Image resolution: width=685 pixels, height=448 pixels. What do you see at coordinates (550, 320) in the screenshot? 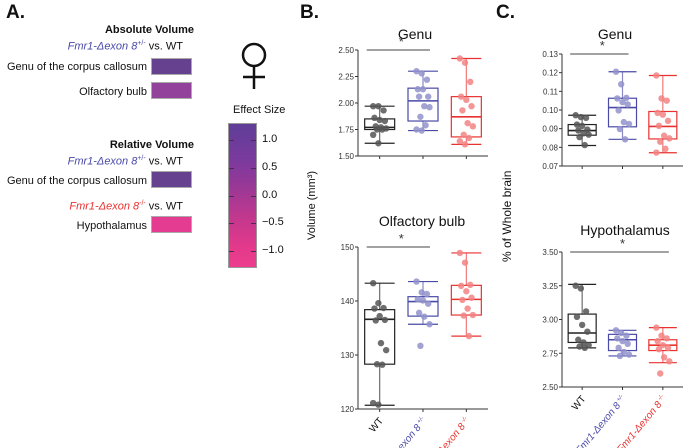
I see `y-tick-label: 3.00` at bounding box center [550, 320].